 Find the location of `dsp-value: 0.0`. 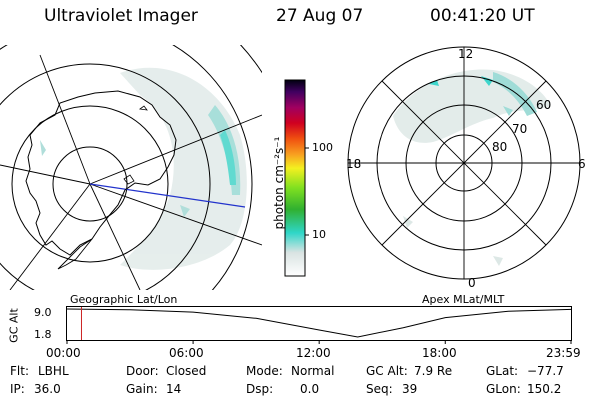

dsp-value: 0.0 is located at coordinates (310, 389).